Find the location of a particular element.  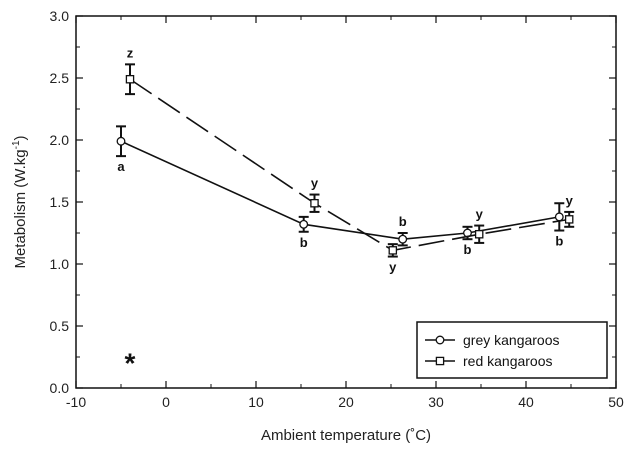

x-tick-label: 20 is located at coordinates (346, 402).